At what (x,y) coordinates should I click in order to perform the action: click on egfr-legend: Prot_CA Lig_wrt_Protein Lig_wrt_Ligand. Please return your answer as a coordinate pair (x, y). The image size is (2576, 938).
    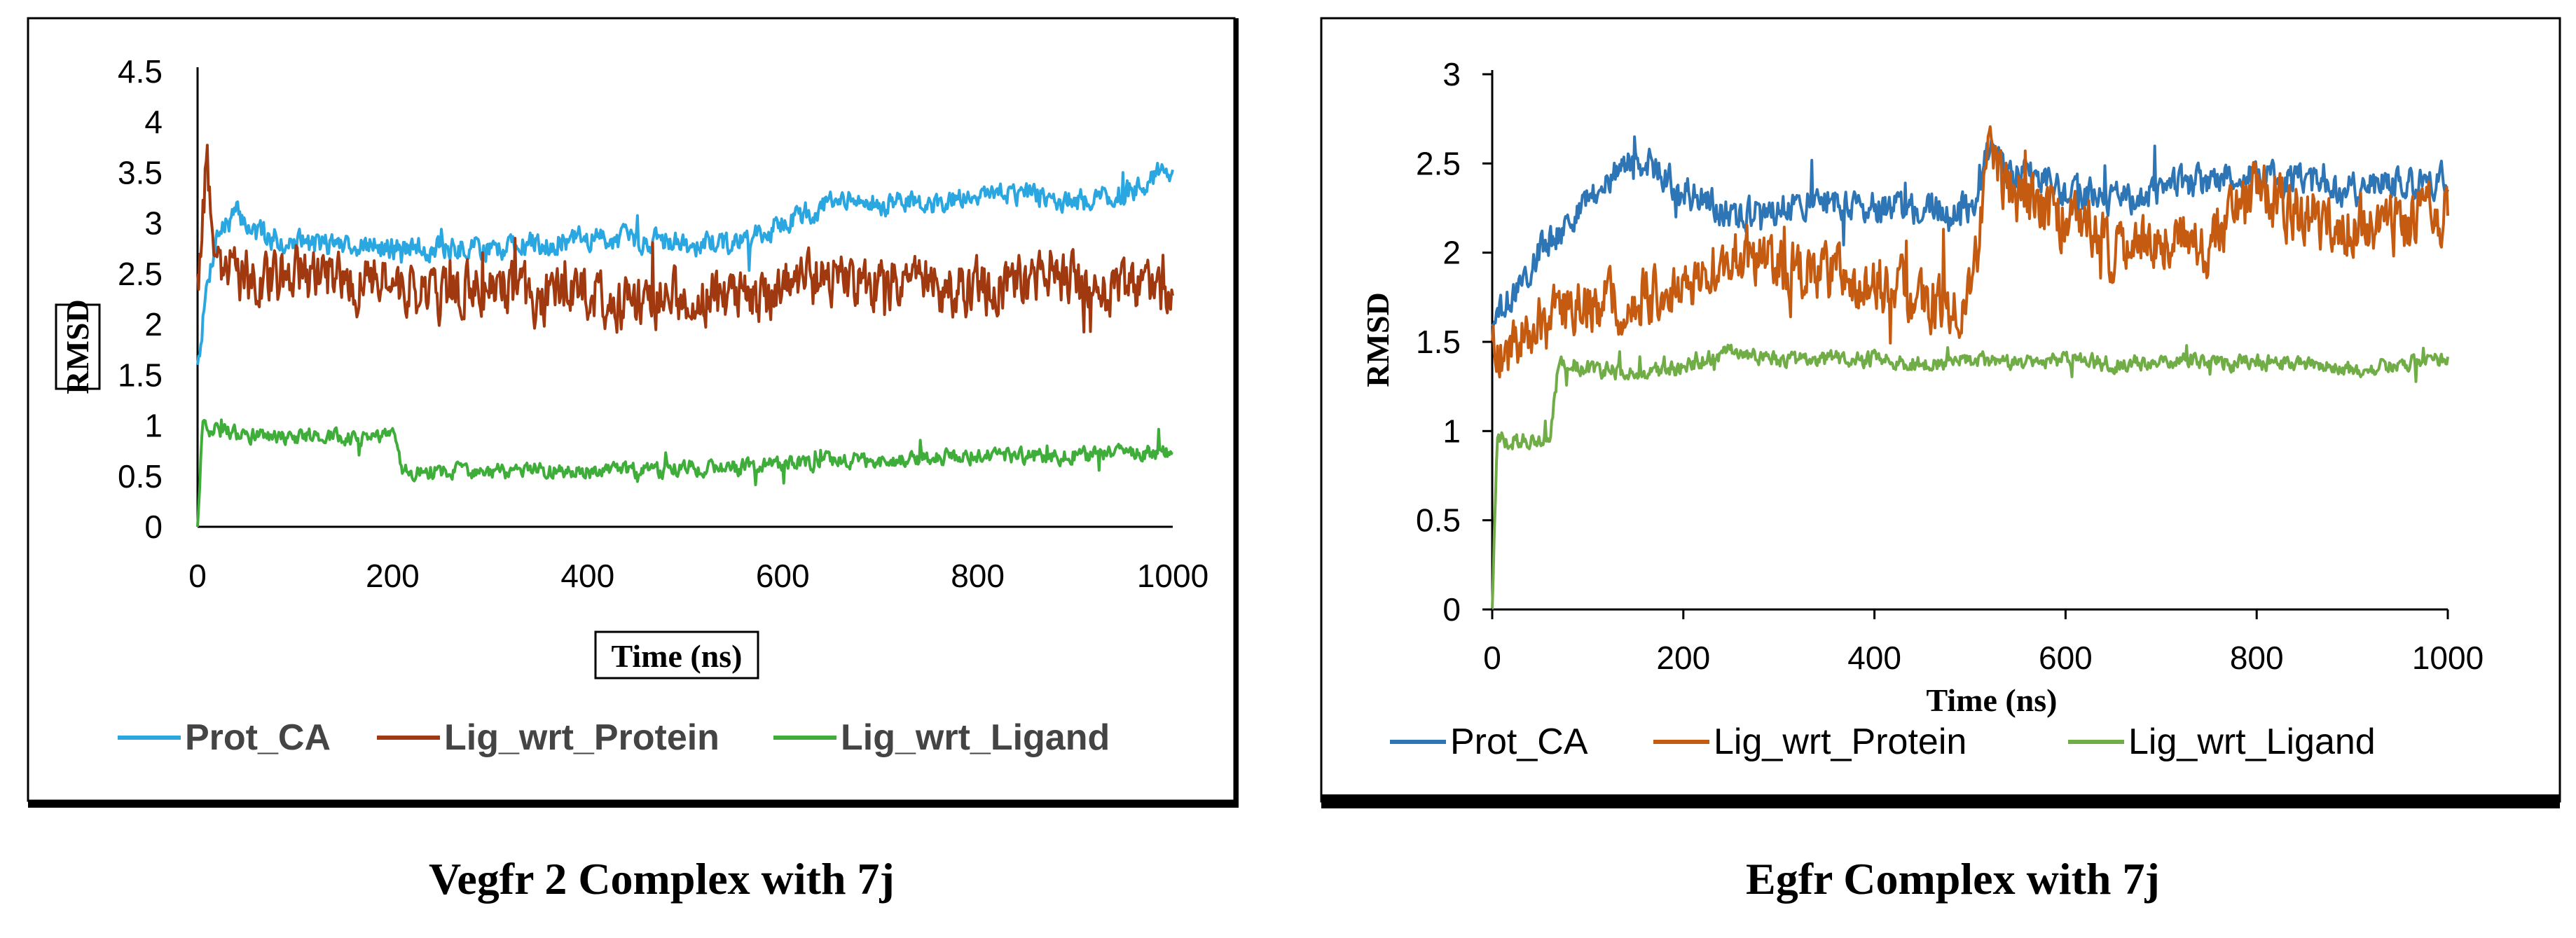
    Looking at the image, I should click on (1883, 742).